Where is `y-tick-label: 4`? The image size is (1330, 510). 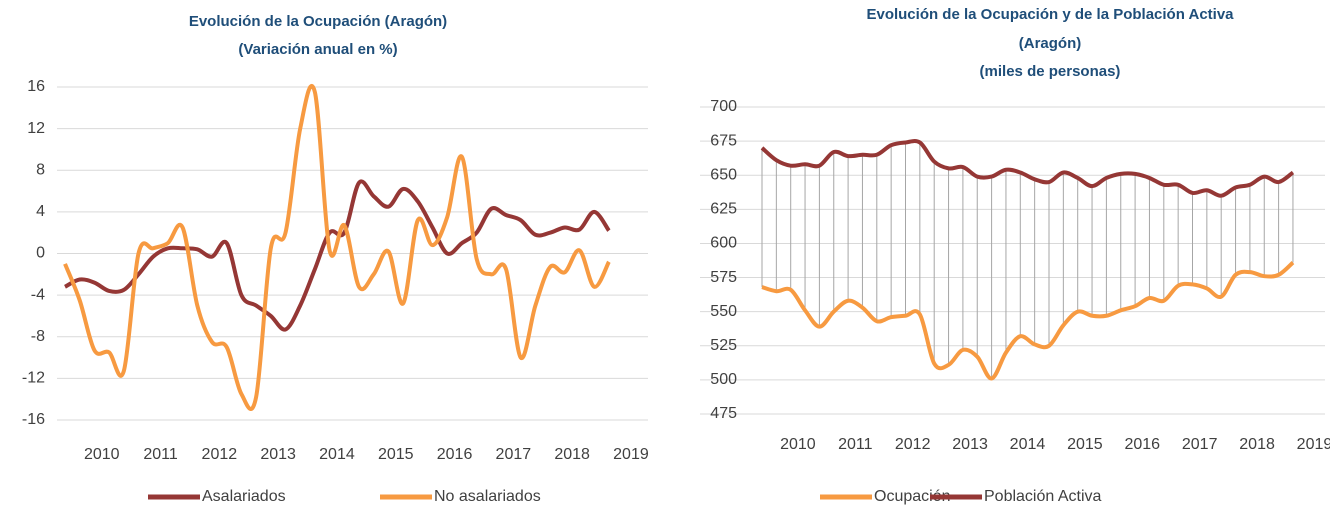
y-tick-label: 4 is located at coordinates (40, 211).